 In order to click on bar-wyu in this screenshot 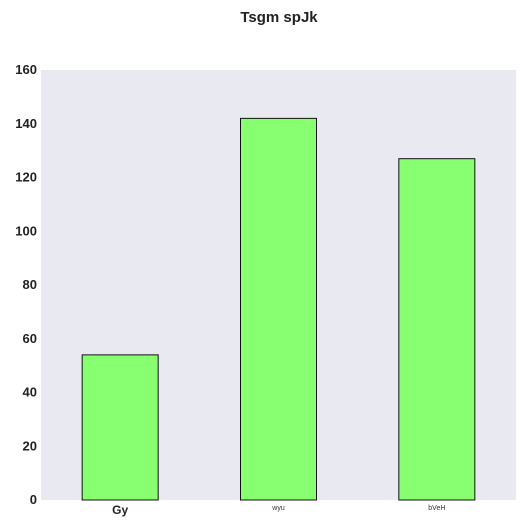, I will do `click(278, 309)`.